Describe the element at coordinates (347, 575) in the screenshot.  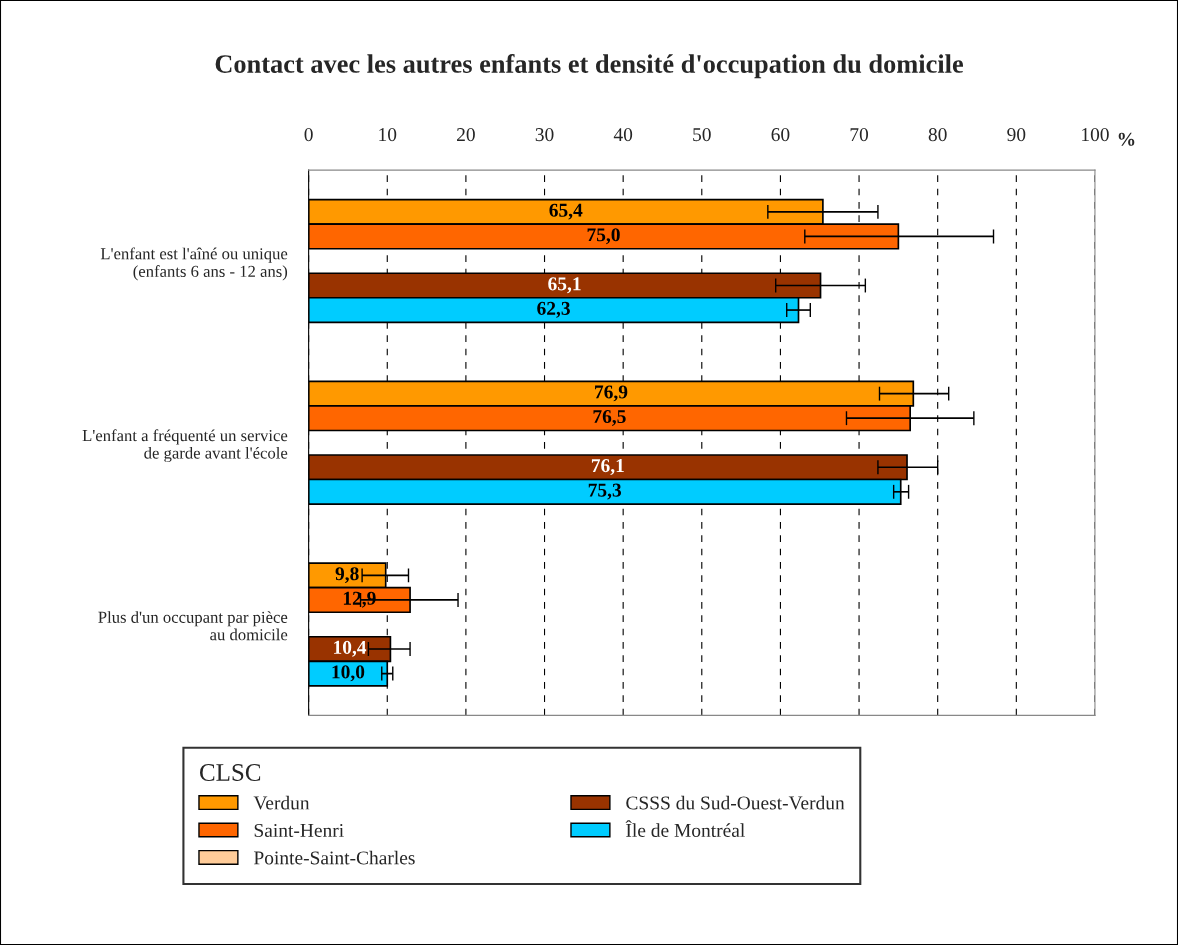
I see `data-label: 9,8` at that location.